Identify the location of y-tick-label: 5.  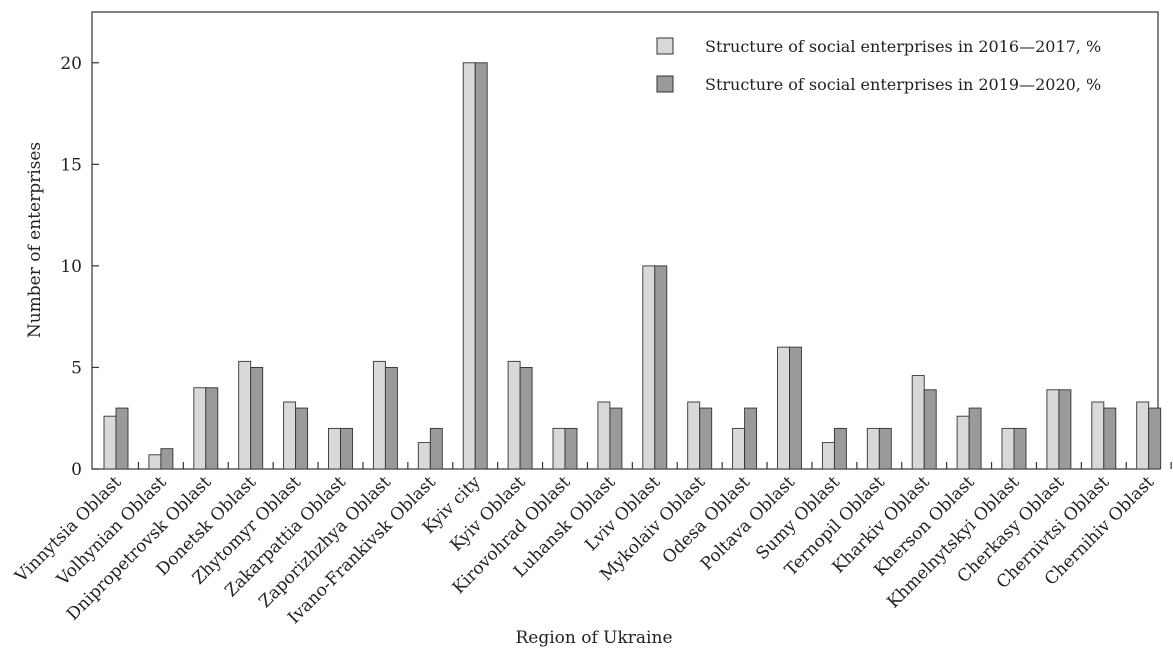
(76, 368).